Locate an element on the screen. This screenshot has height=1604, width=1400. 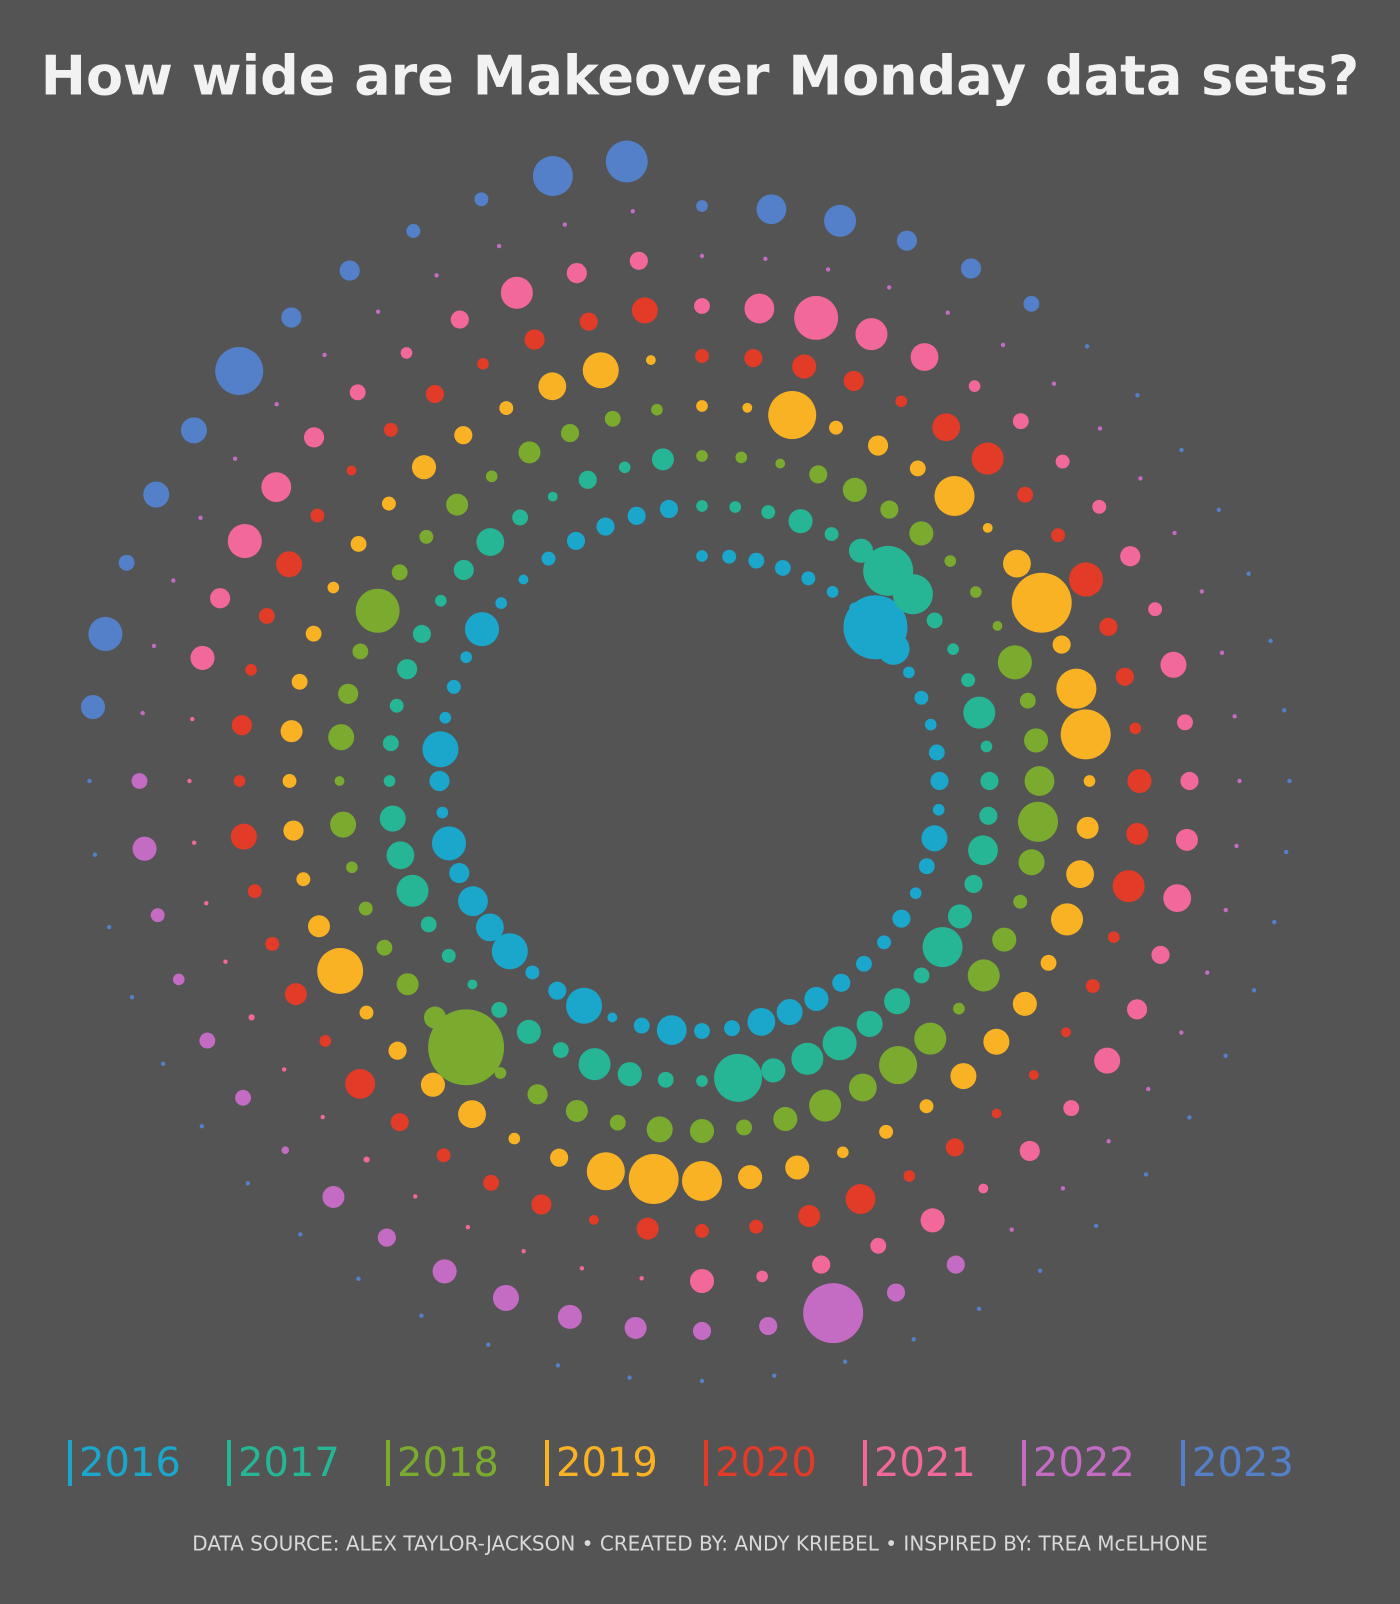
legend-swatch is located at coordinates (1183, 1463).